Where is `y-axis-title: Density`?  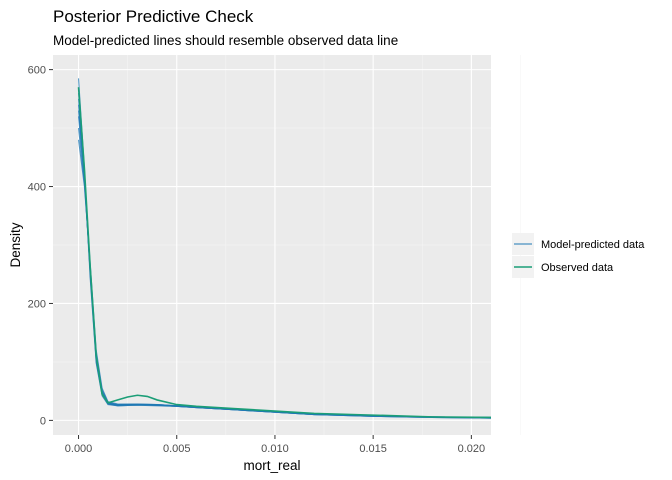 y-axis-title: Density is located at coordinates (15, 244).